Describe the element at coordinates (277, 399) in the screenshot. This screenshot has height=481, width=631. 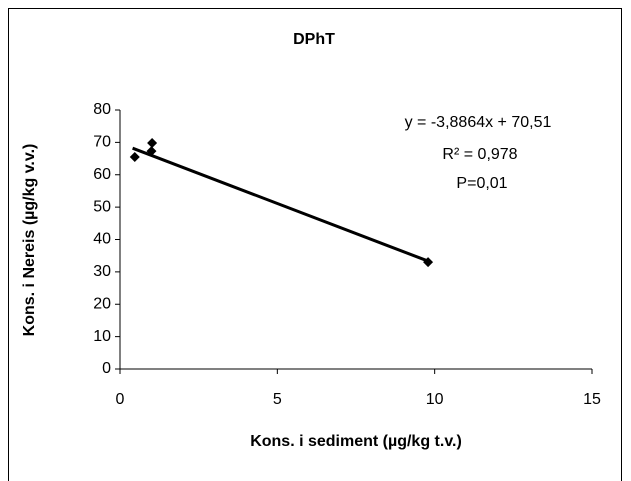
I see `x-tick-label: 5` at that location.